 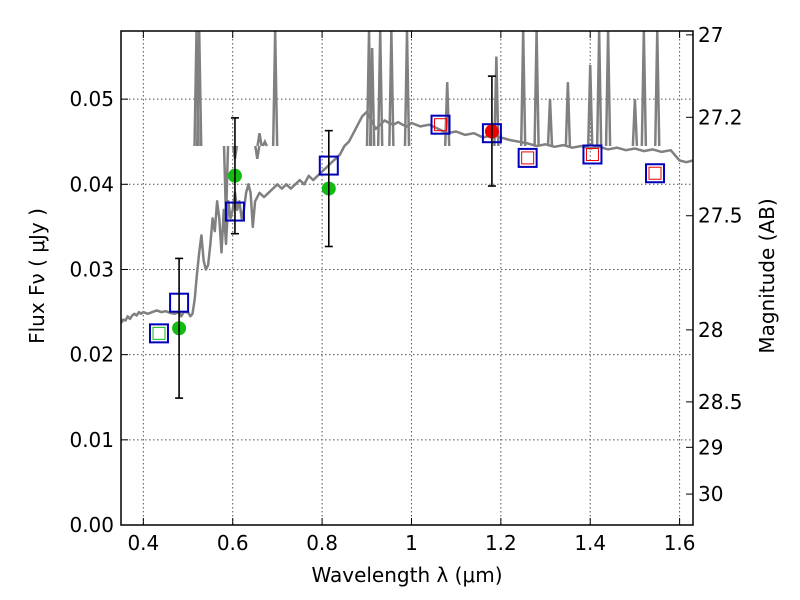 What do you see at coordinates (720, 117) in the screenshot?
I see `mag-tick-label: 27.2` at bounding box center [720, 117].